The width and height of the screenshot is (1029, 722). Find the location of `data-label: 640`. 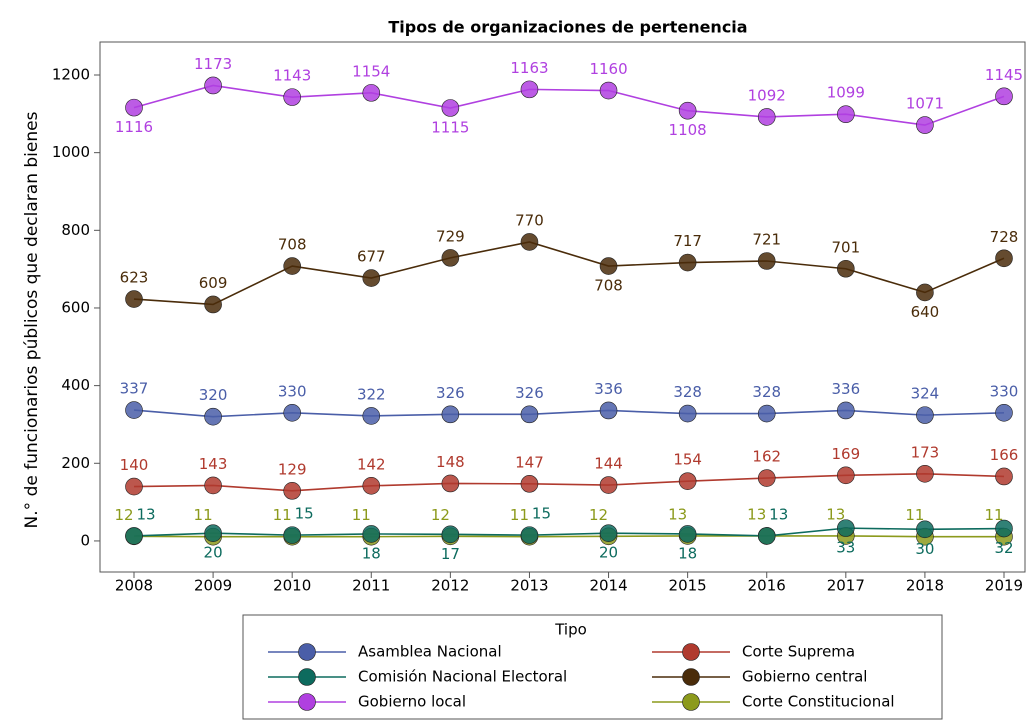

data-label: 640 is located at coordinates (925, 312).